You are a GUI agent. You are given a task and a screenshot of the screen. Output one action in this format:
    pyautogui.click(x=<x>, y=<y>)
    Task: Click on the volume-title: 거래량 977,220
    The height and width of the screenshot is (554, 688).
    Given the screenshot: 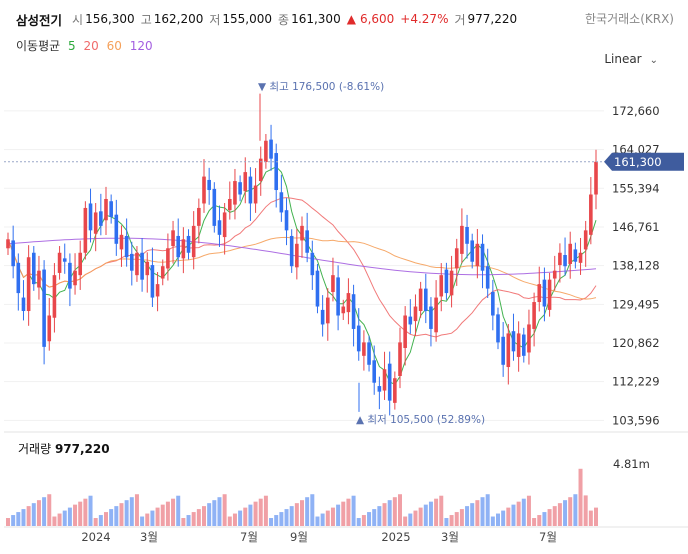 What is the action you would take?
    pyautogui.click(x=64, y=448)
    